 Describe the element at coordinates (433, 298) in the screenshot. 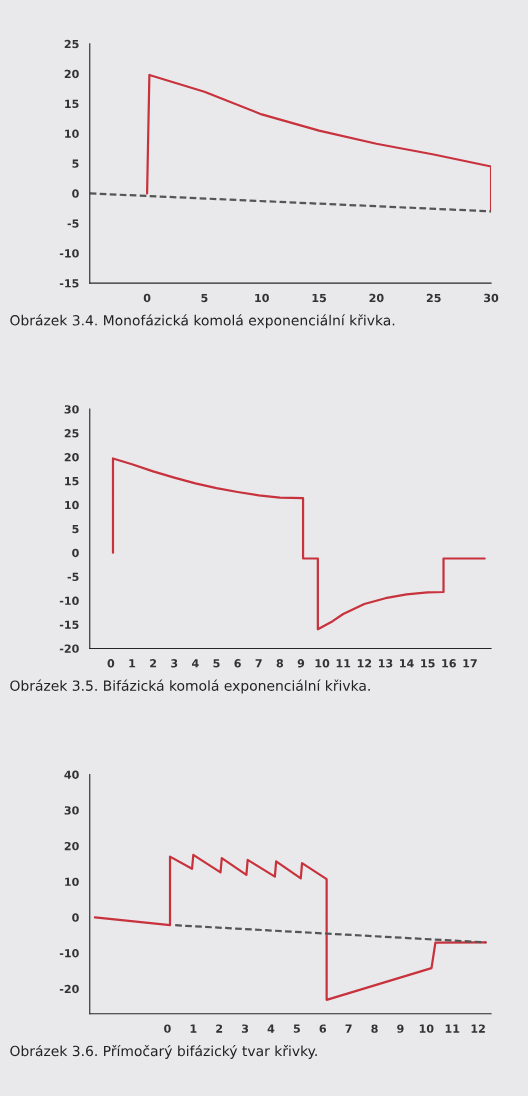

I see `x-tick-label: 25` at that location.